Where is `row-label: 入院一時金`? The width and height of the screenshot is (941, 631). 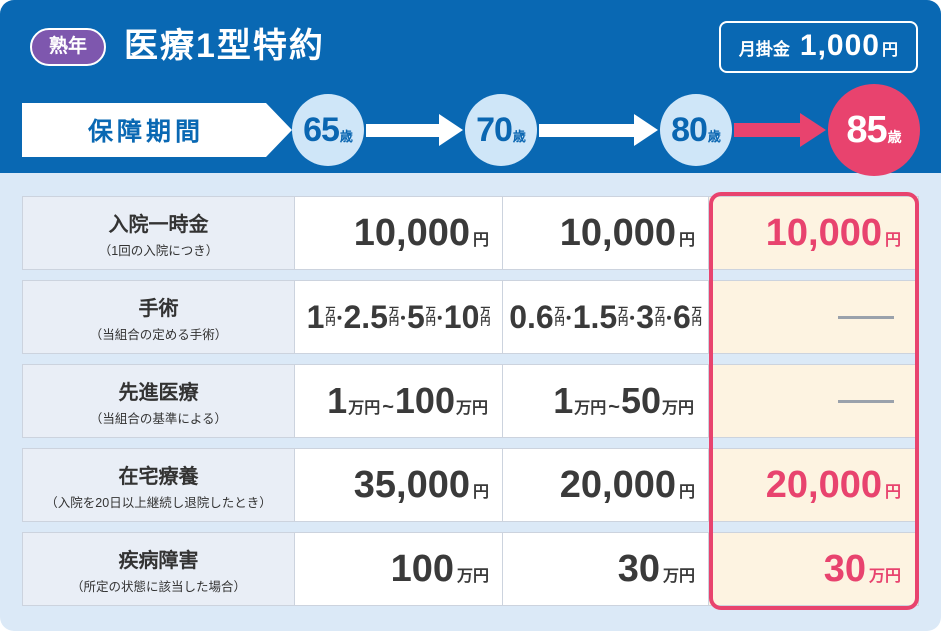
row-label: 入院一時金 is located at coordinates (158, 224).